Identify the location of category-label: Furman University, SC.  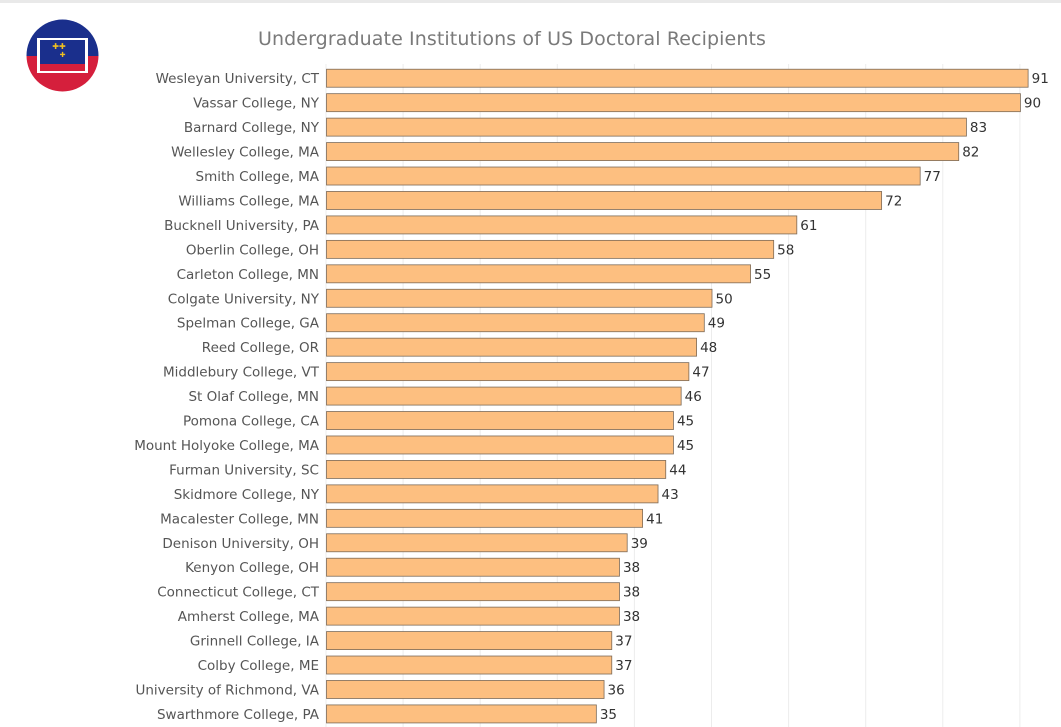
(244, 470).